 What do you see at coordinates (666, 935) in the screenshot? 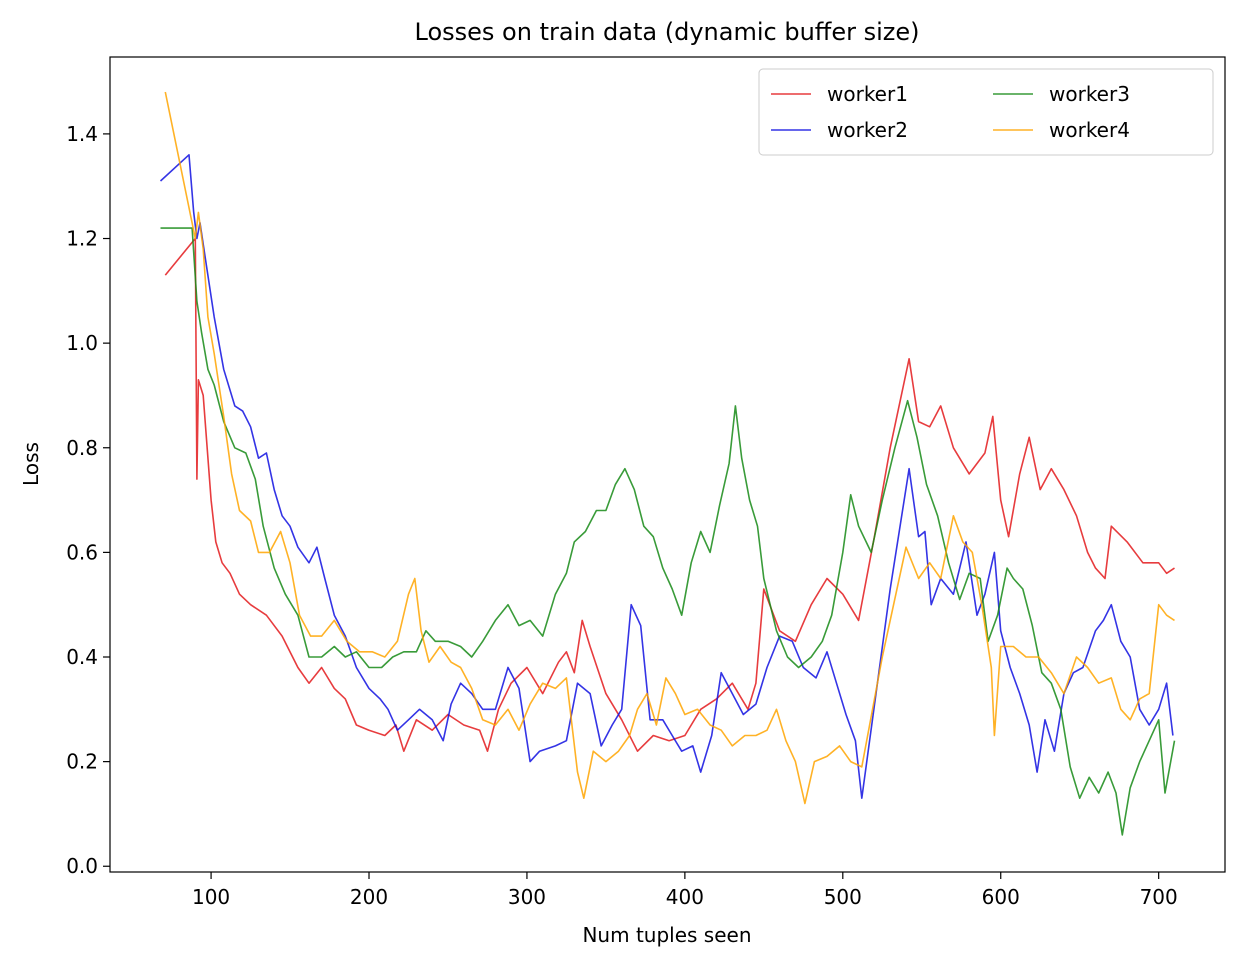
I see `x-axis-label: Num tuples seen` at bounding box center [666, 935].